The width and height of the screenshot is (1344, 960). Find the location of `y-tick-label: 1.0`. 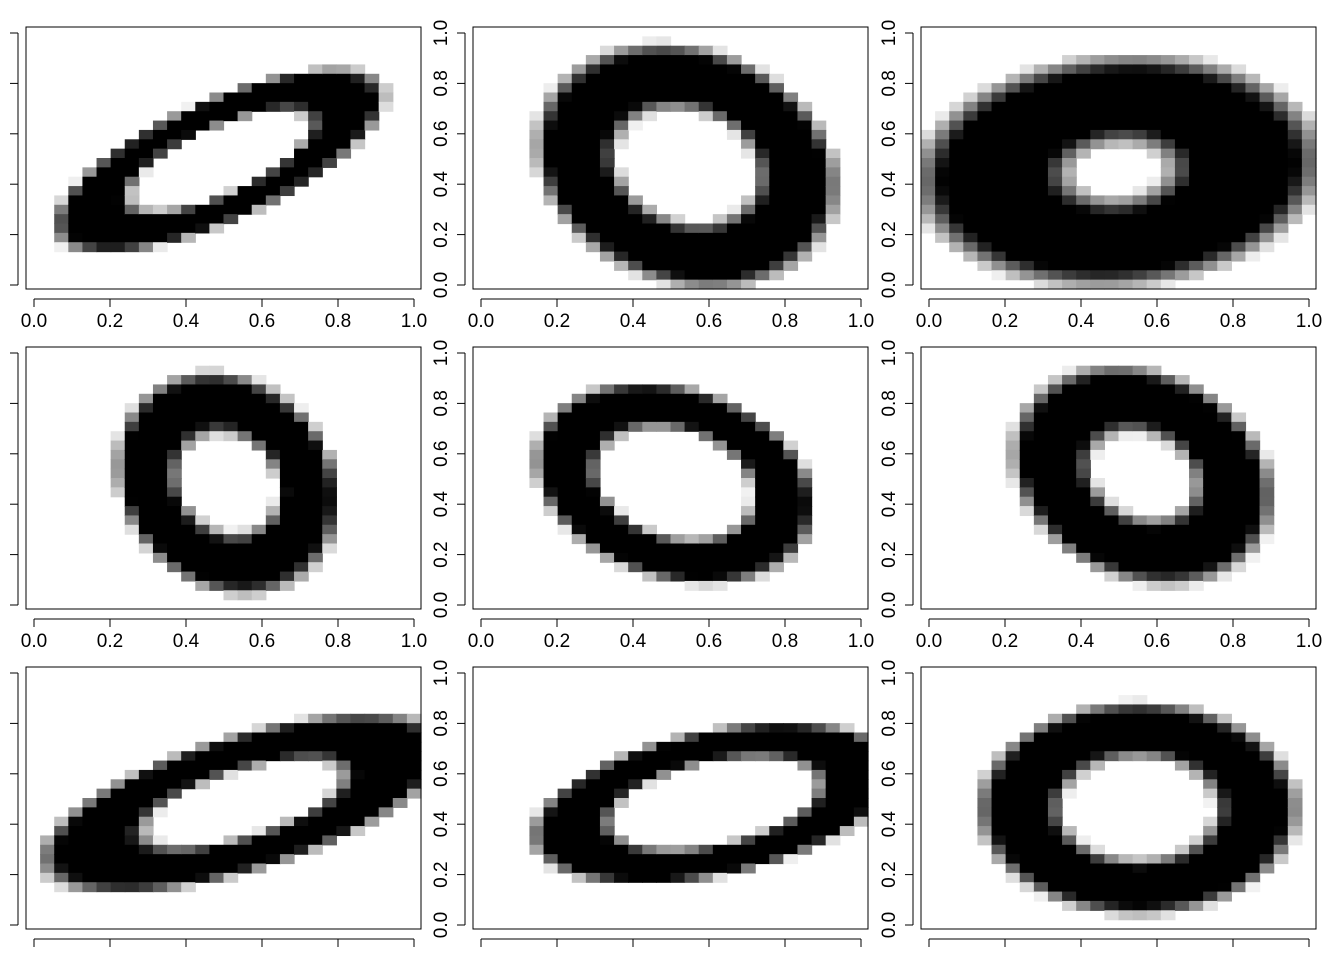

y-tick-label: 1.0 is located at coordinates (441, 673).